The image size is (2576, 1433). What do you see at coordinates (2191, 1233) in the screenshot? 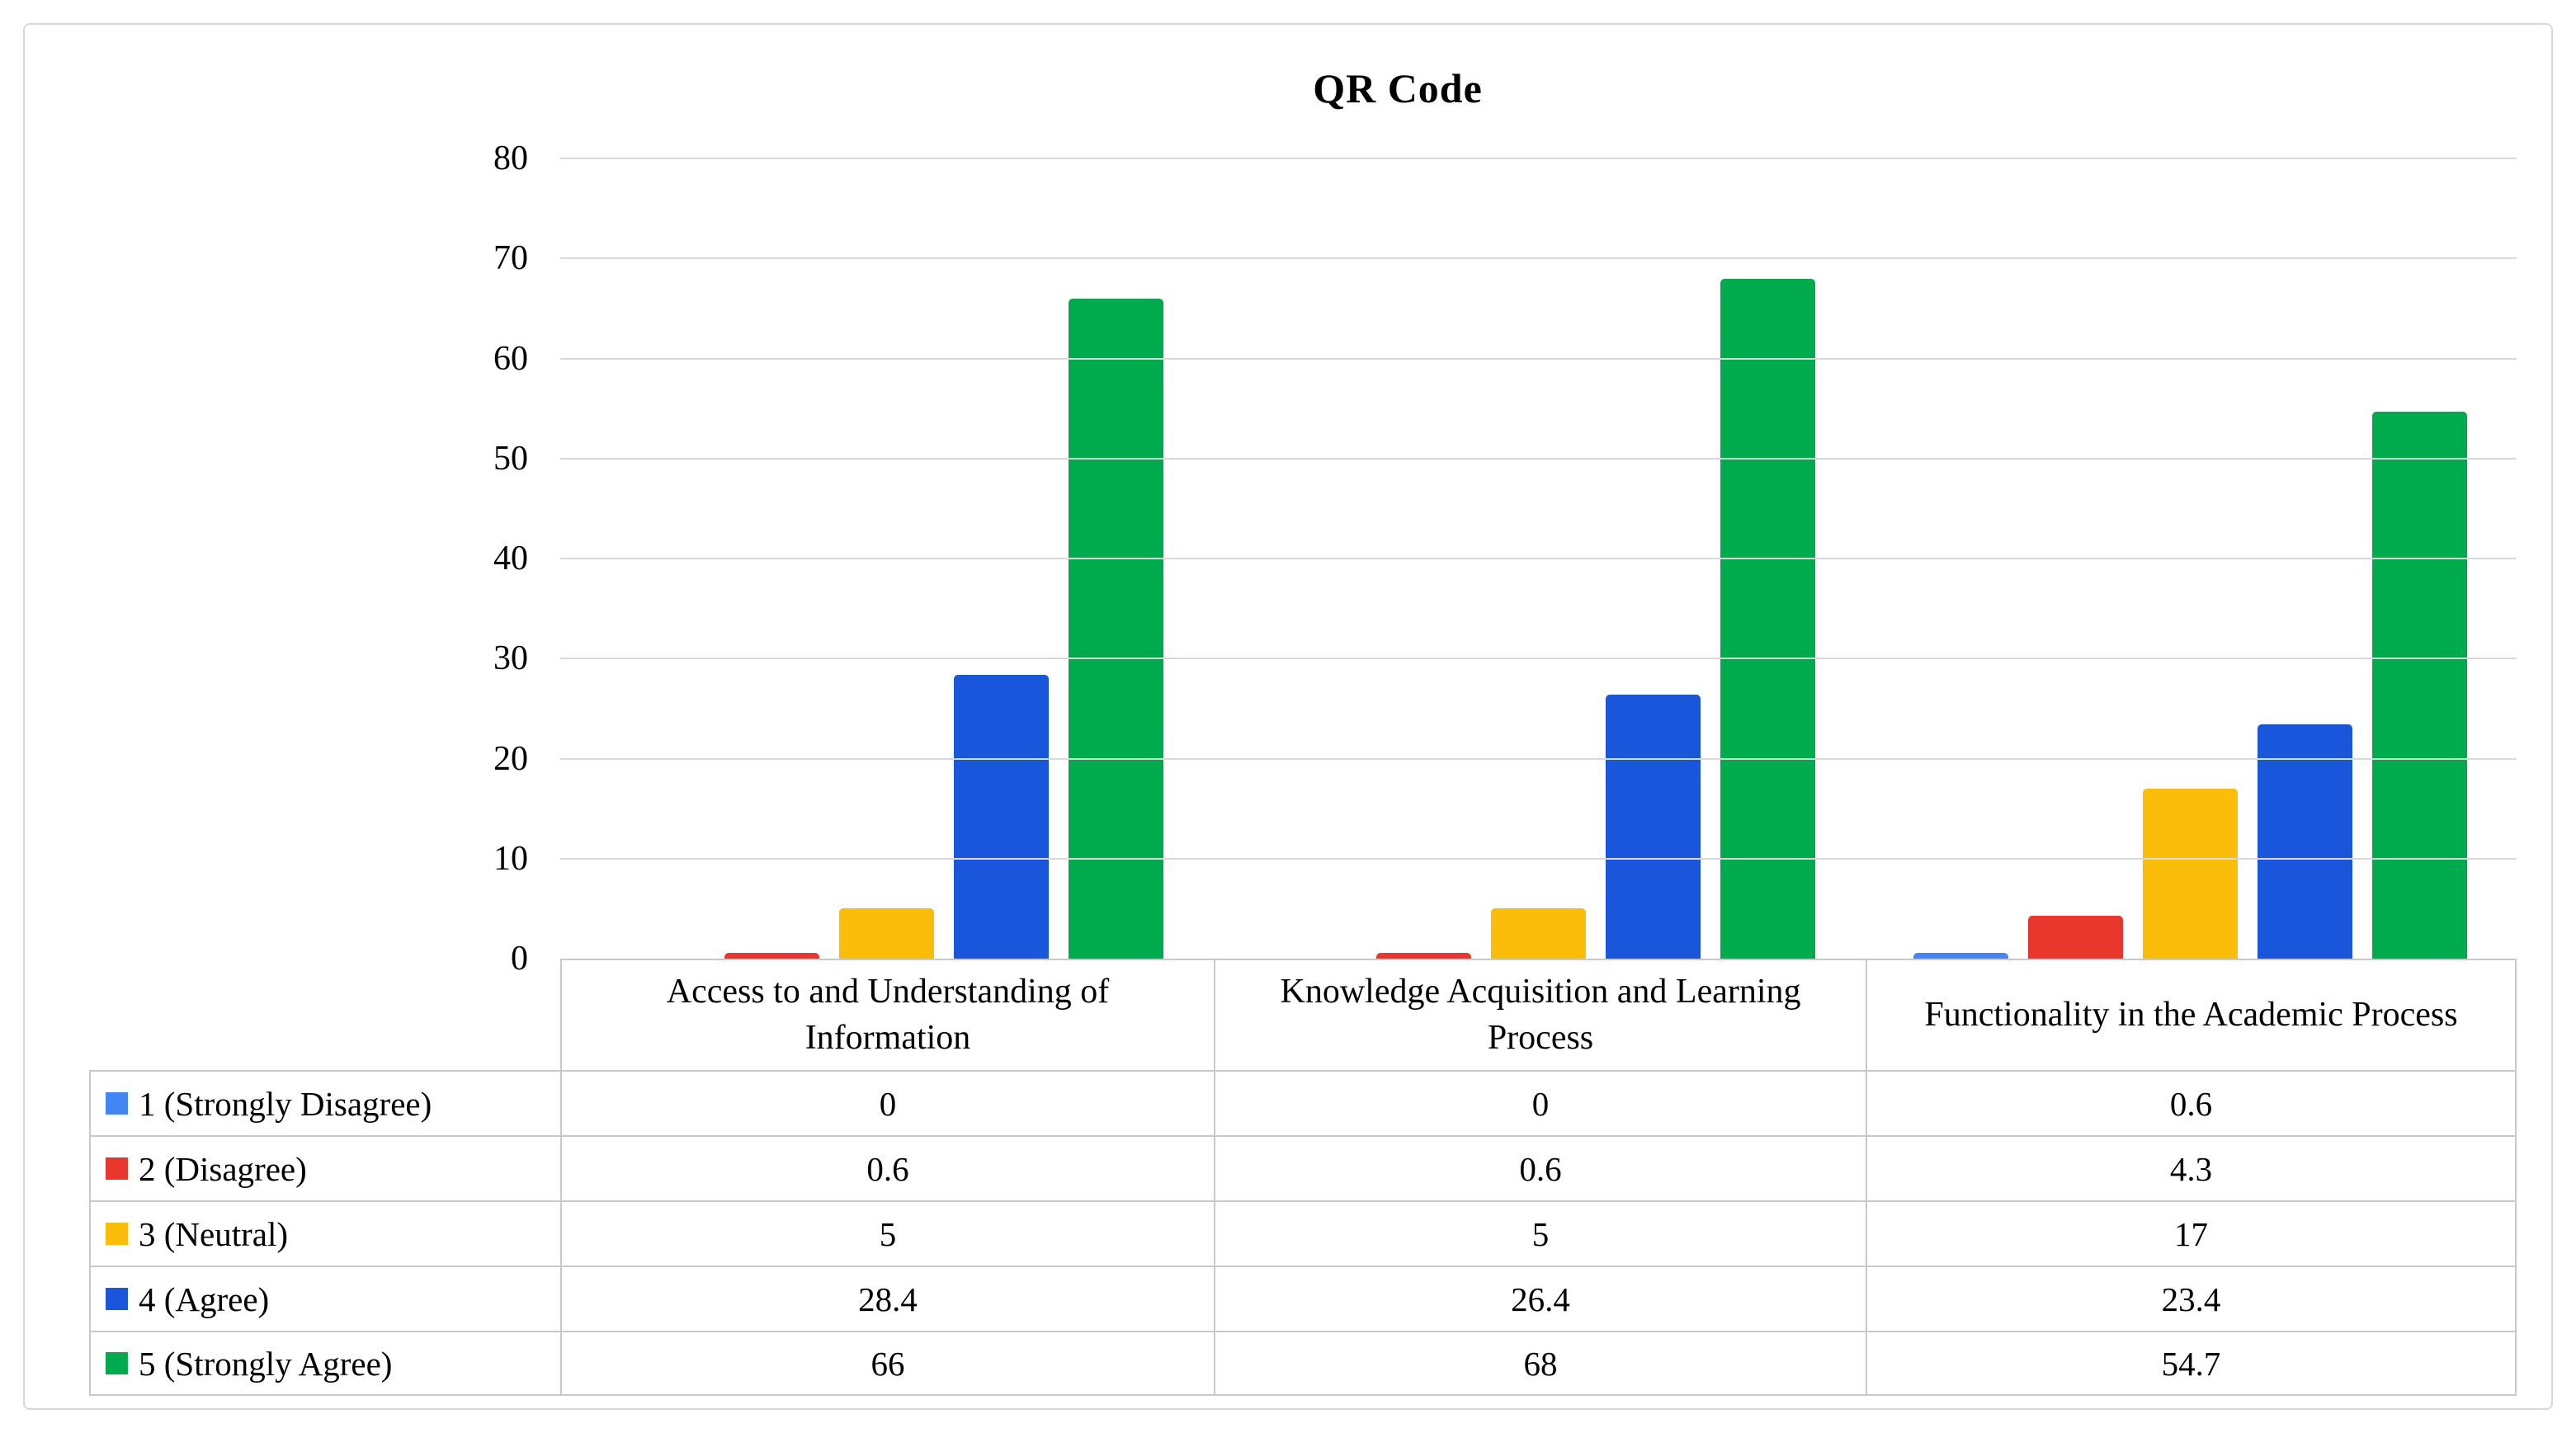
I see `value-cell-s3-c3: 17` at bounding box center [2191, 1233].